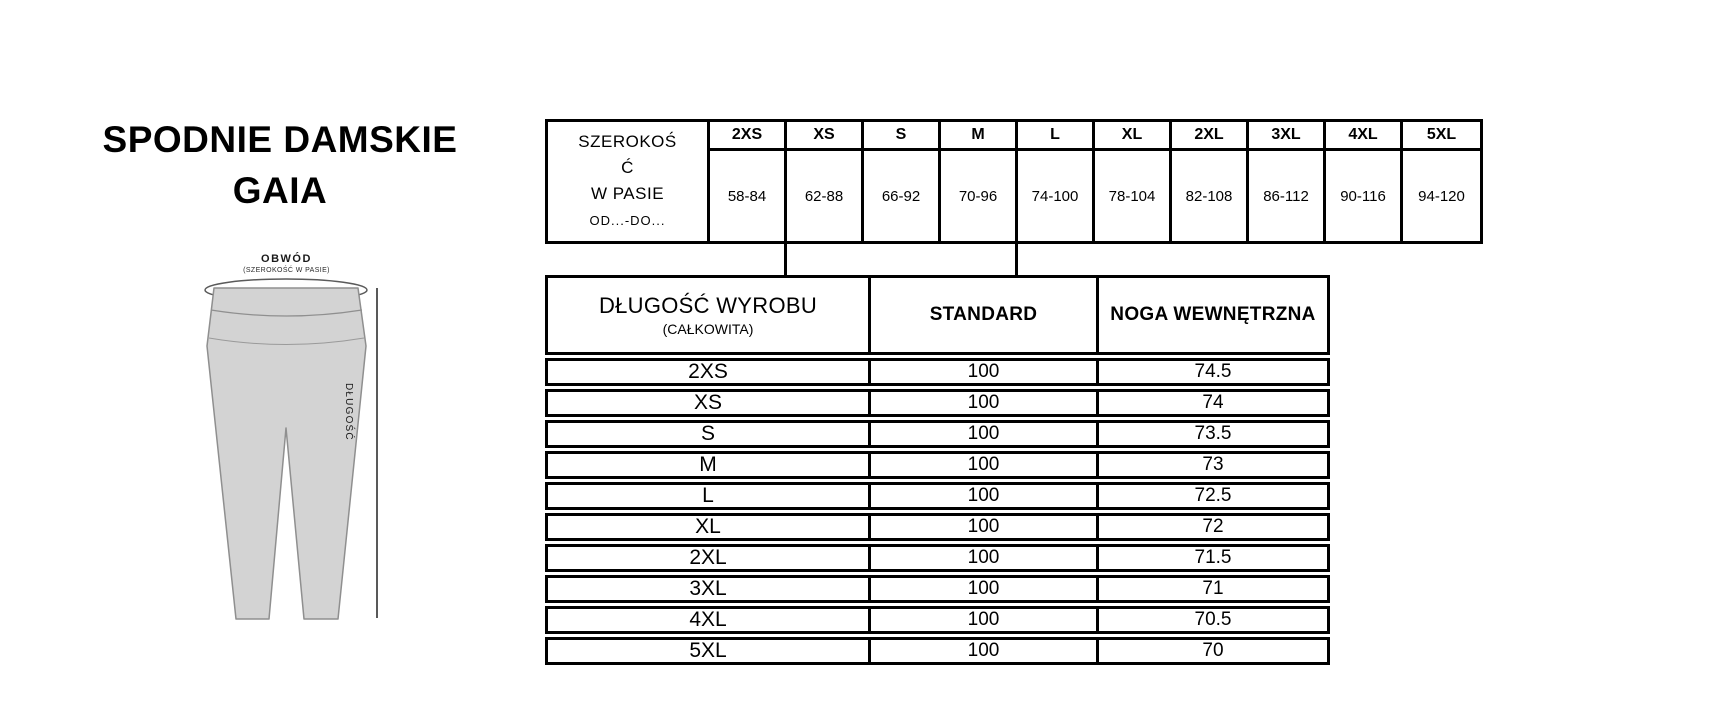 This screenshot has height=716, width=1724. I want to click on row-inner-leg-value: 72, so click(1213, 526).